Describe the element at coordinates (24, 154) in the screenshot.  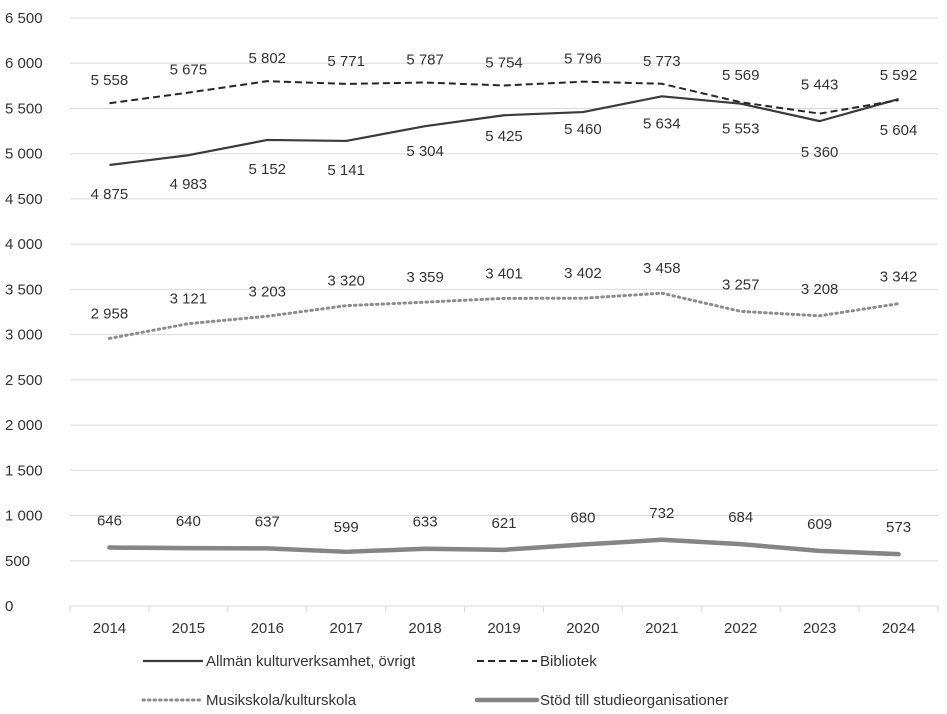
I see `y-tick-label: 5 000` at that location.